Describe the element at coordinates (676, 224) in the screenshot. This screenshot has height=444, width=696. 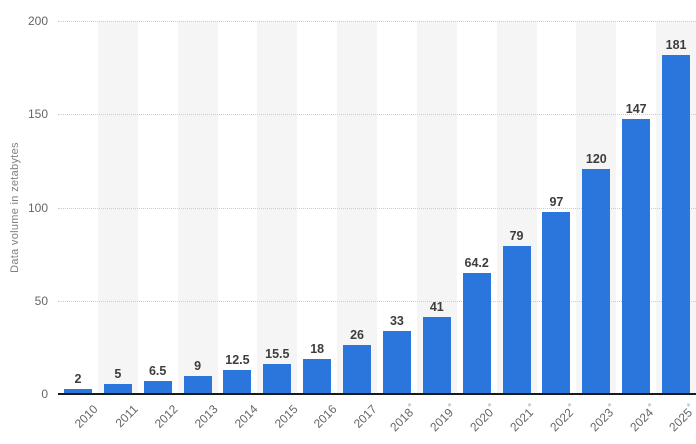
I see `bar-2025` at that location.